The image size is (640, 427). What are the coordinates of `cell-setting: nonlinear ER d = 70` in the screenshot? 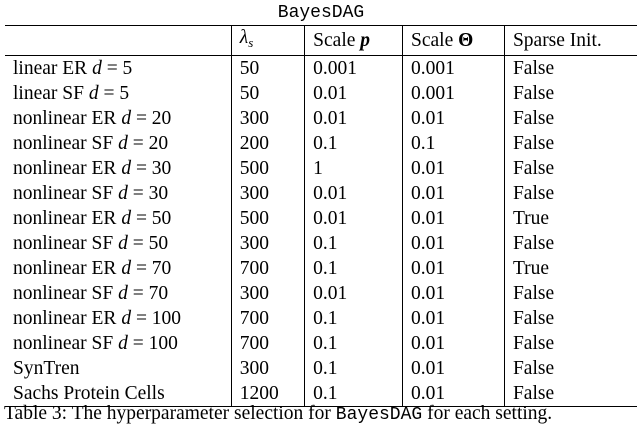 It's located at (118, 268).